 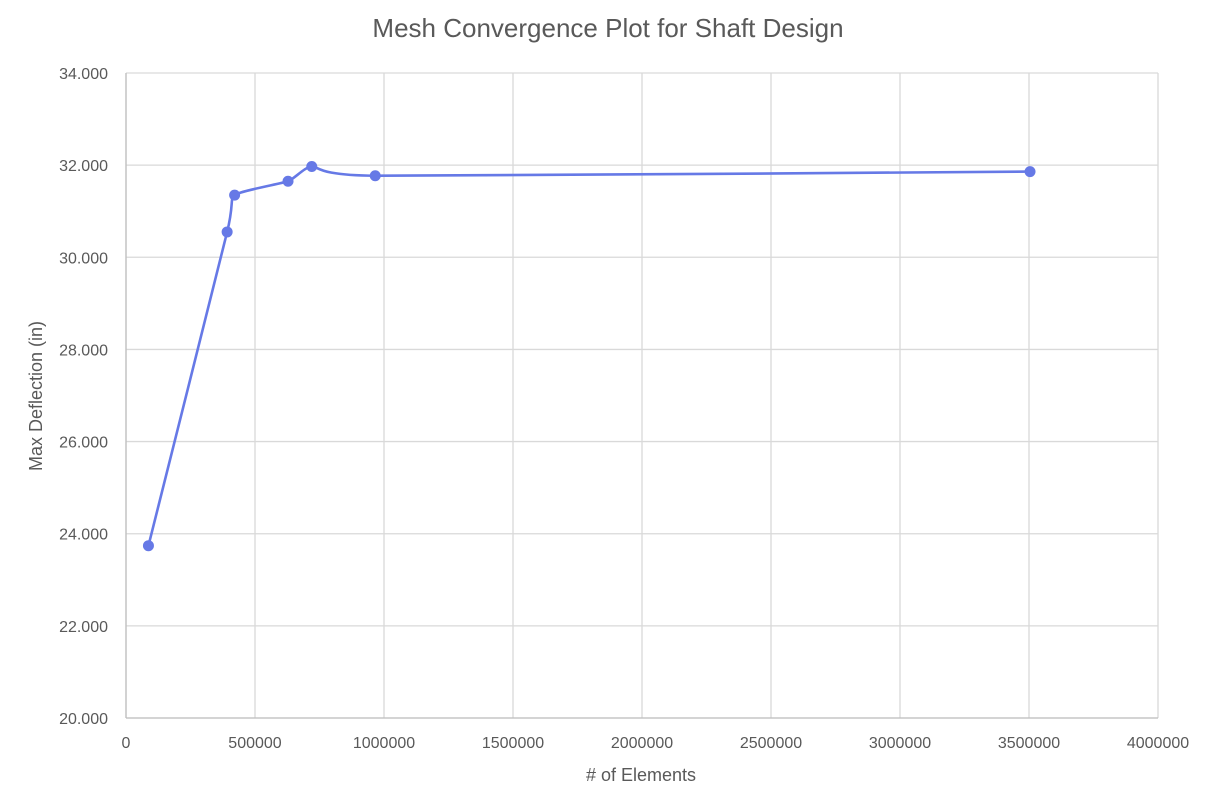 What do you see at coordinates (83, 166) in the screenshot?
I see `y-tick-label: 32.000` at bounding box center [83, 166].